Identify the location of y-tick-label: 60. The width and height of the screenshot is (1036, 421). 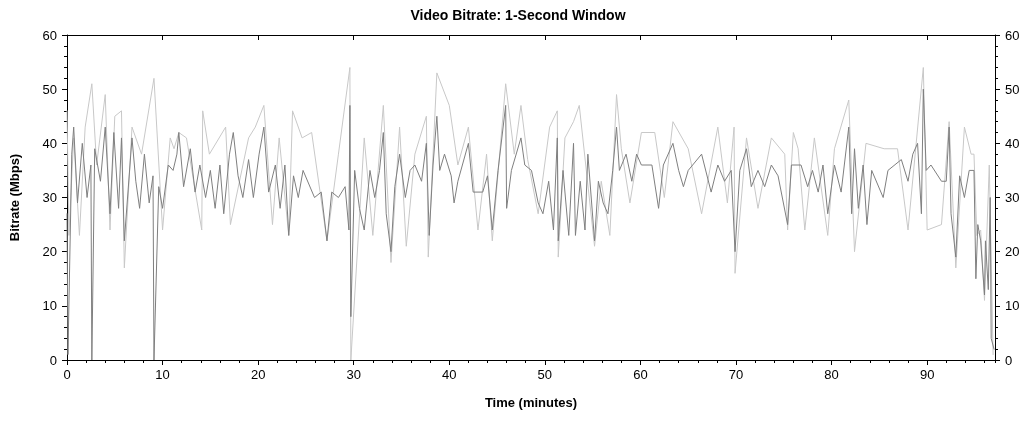
(49, 35).